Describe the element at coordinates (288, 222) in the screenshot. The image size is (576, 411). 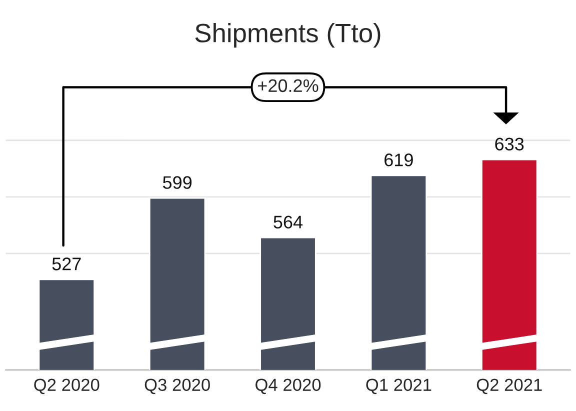
I see `data-label: 564` at that location.